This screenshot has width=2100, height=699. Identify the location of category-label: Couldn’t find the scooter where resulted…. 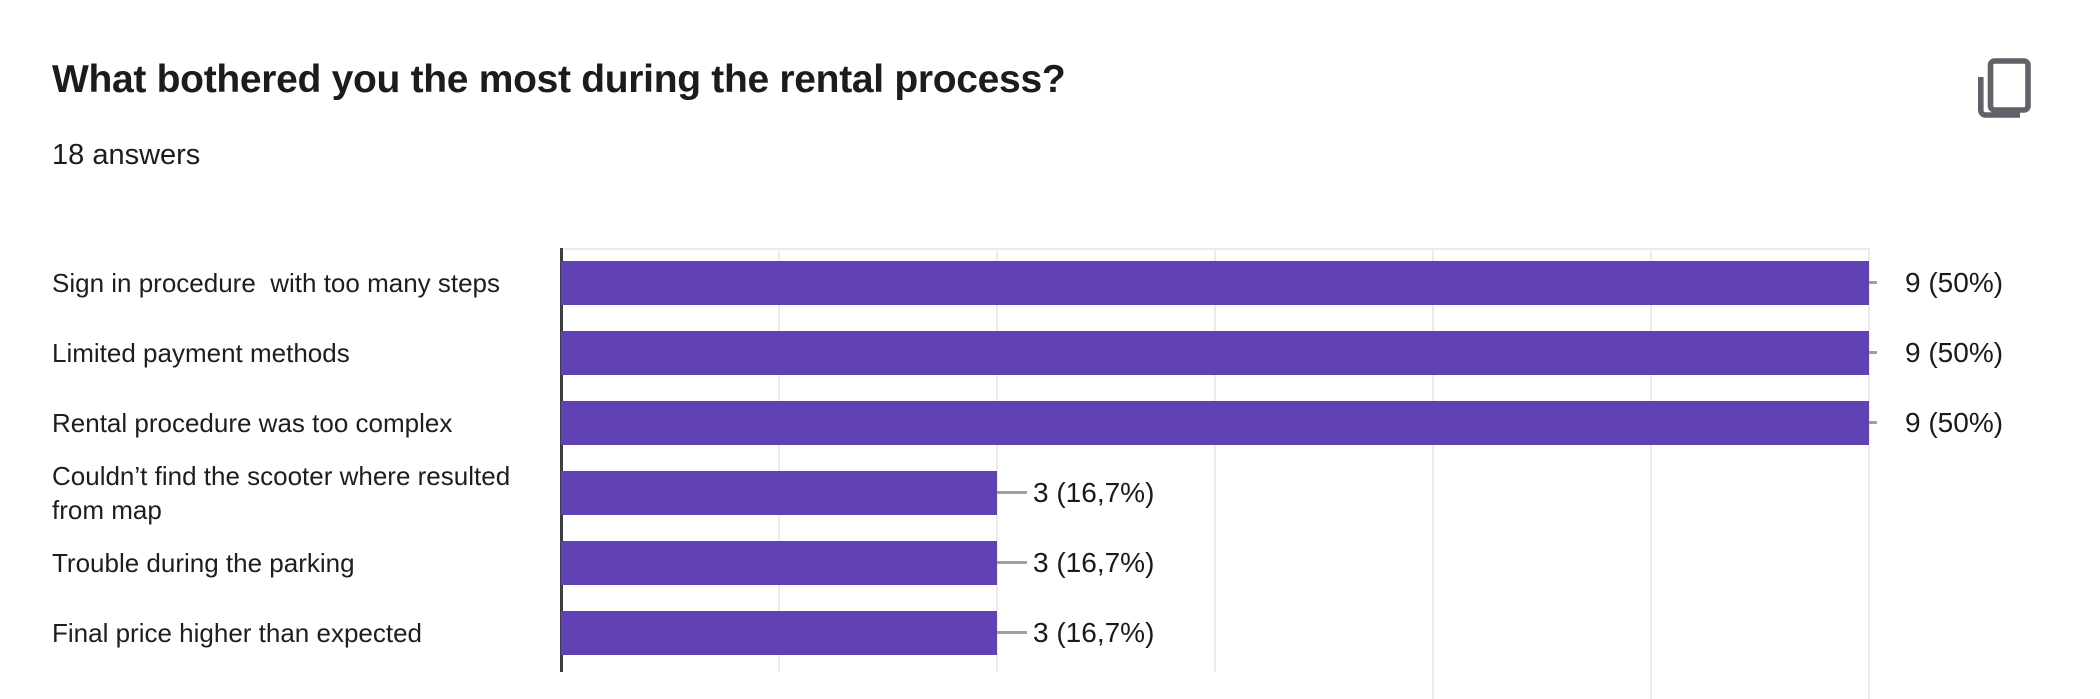
(285, 493).